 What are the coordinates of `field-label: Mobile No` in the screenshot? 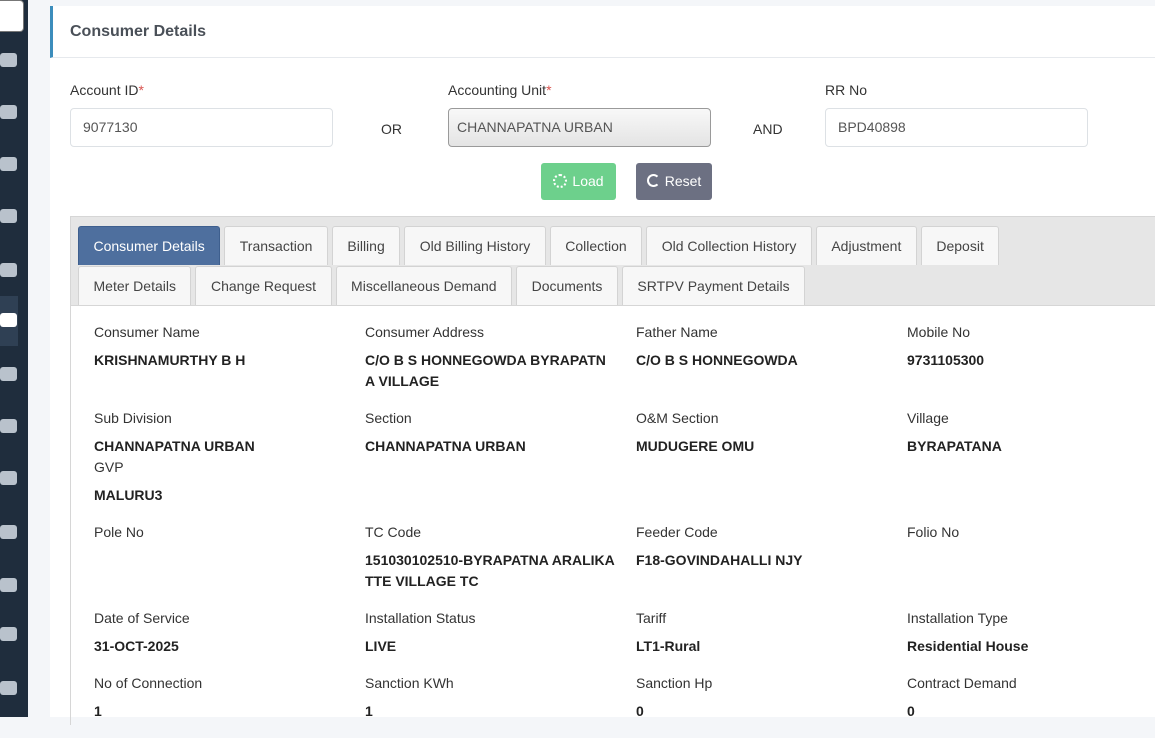 It's located at (939, 332).